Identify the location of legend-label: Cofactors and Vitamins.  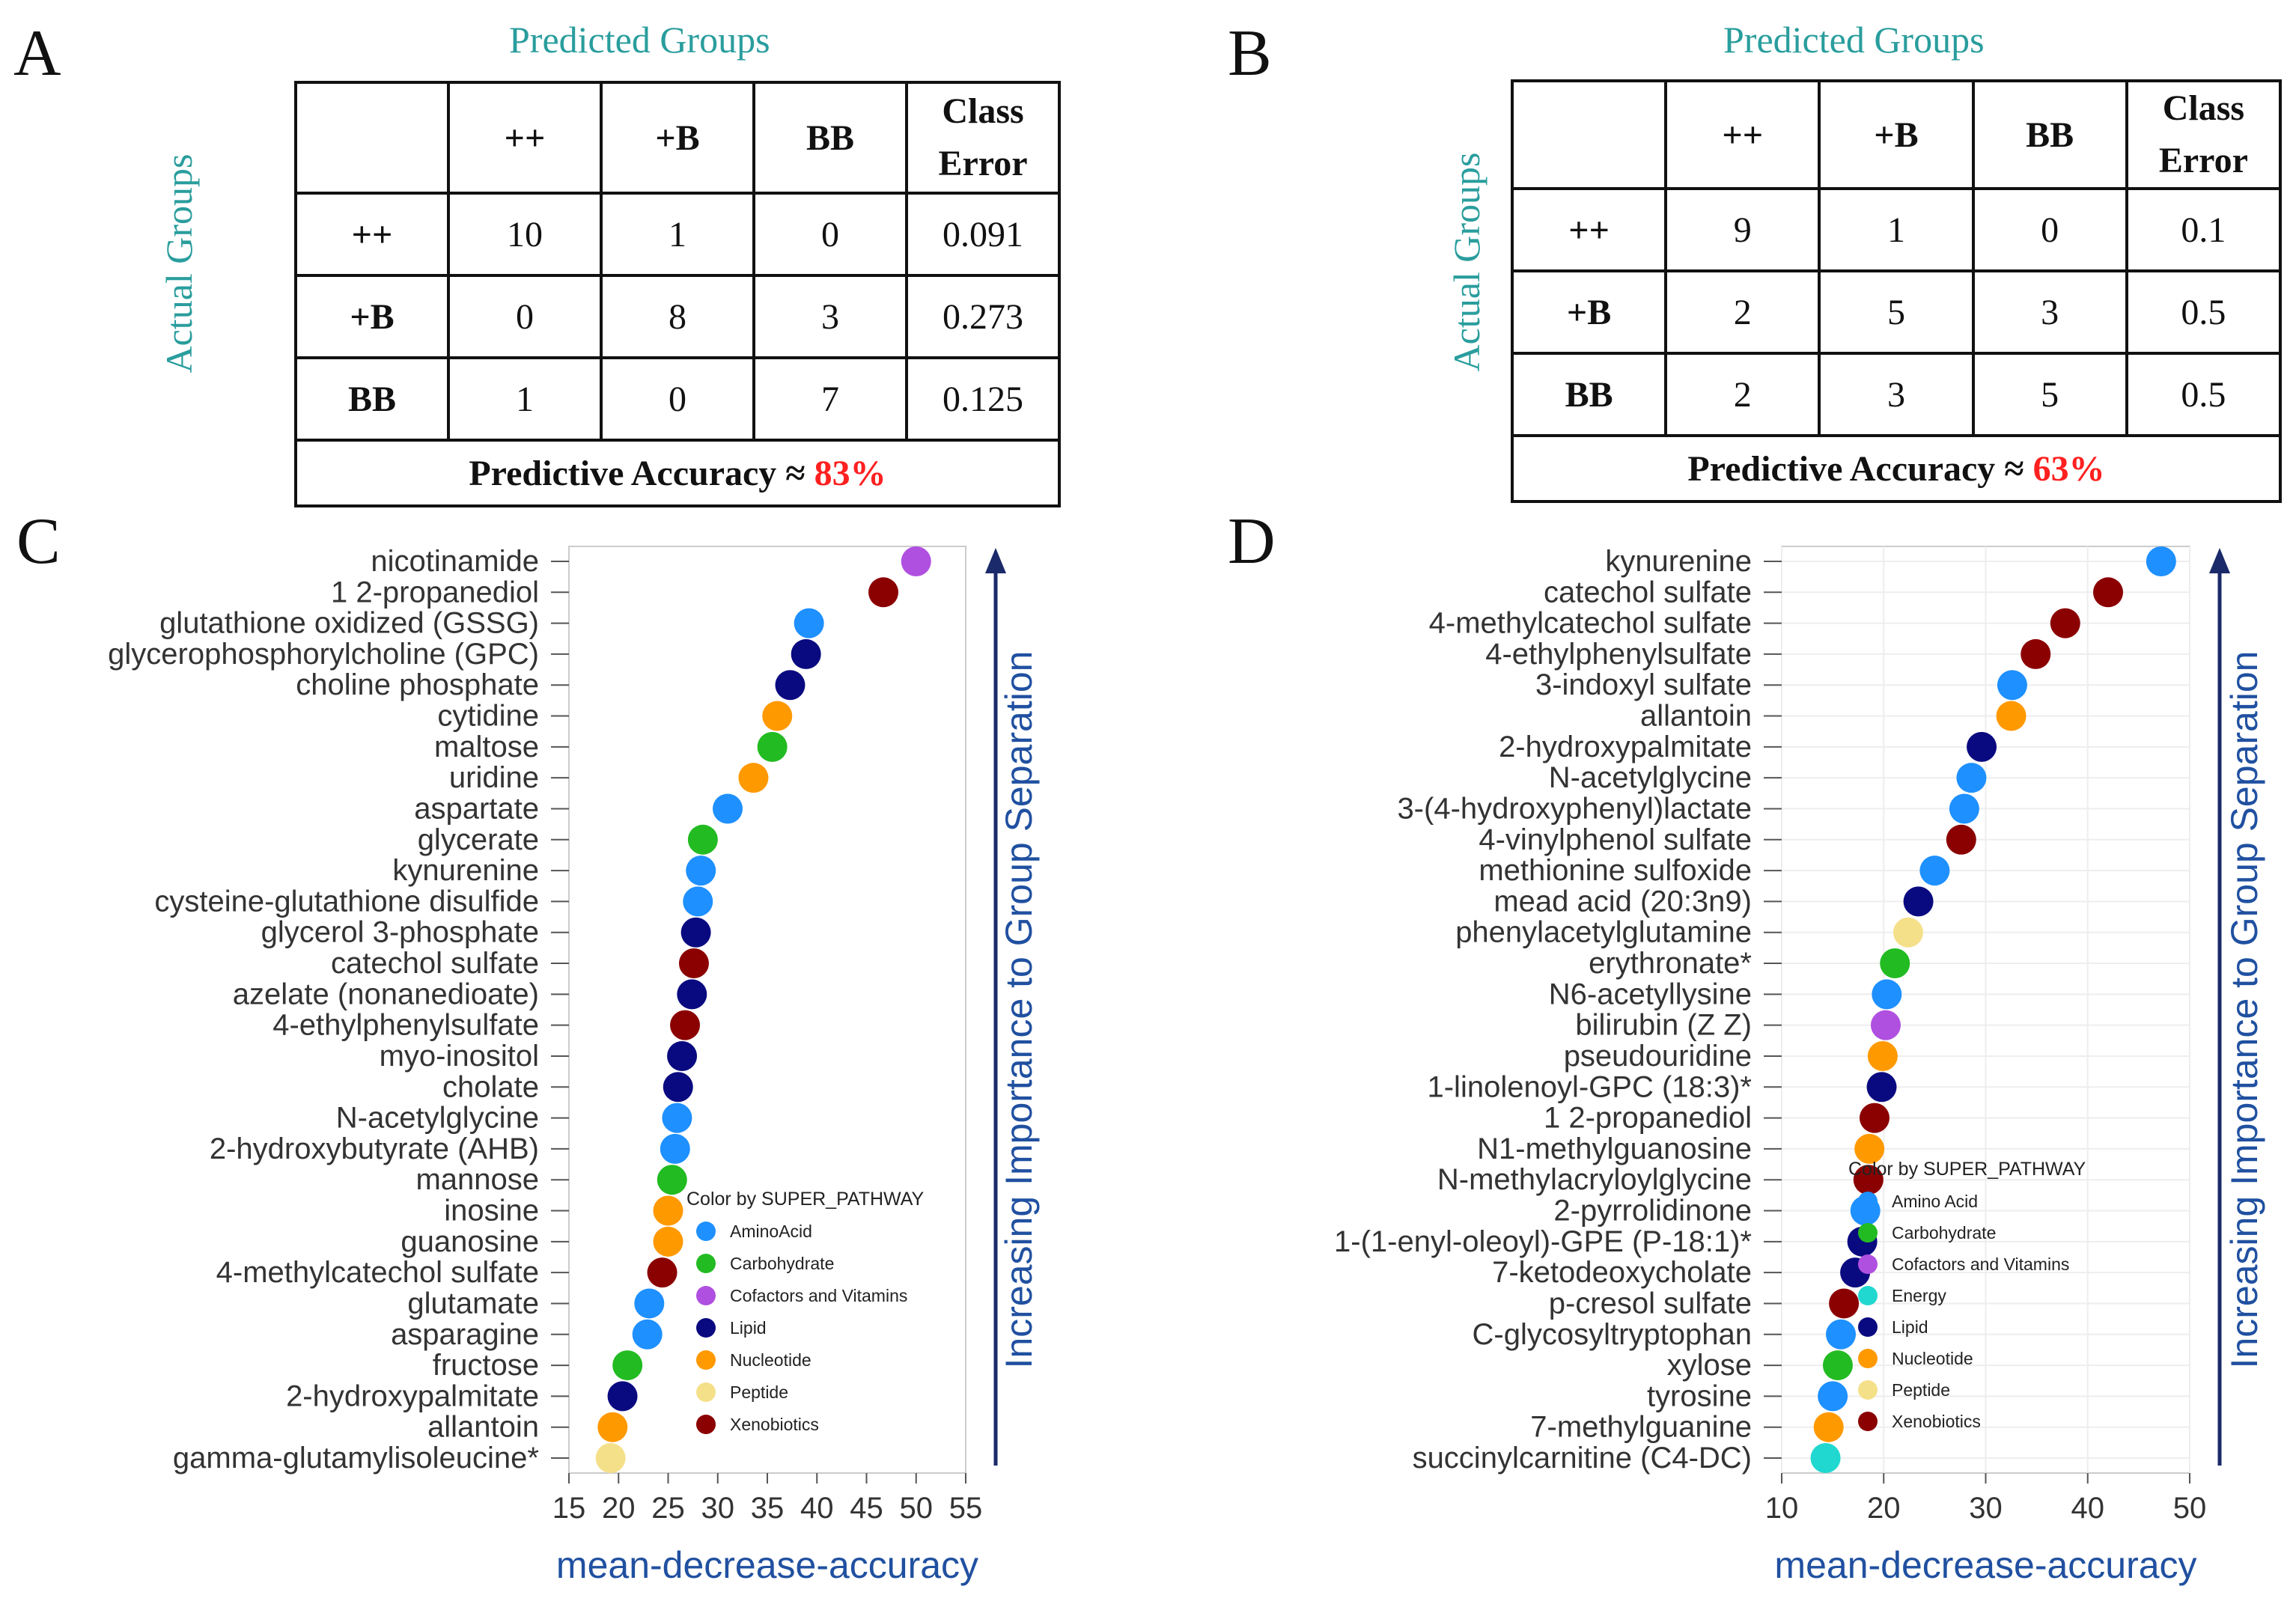
(1980, 1264).